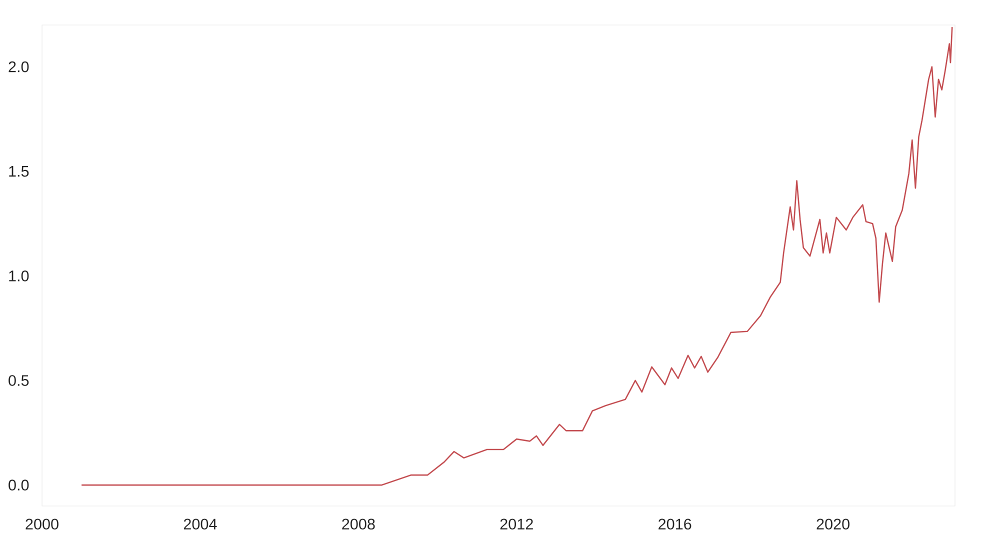 The width and height of the screenshot is (1000, 539). I want to click on y-tick-label: 0.5, so click(18, 380).